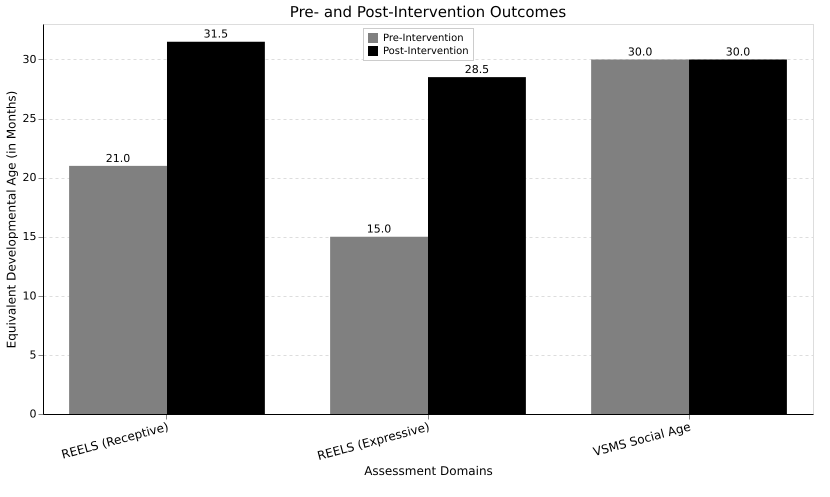 The image size is (830, 497). Describe the element at coordinates (216, 34) in the screenshot. I see `data-label: 31.5` at that location.